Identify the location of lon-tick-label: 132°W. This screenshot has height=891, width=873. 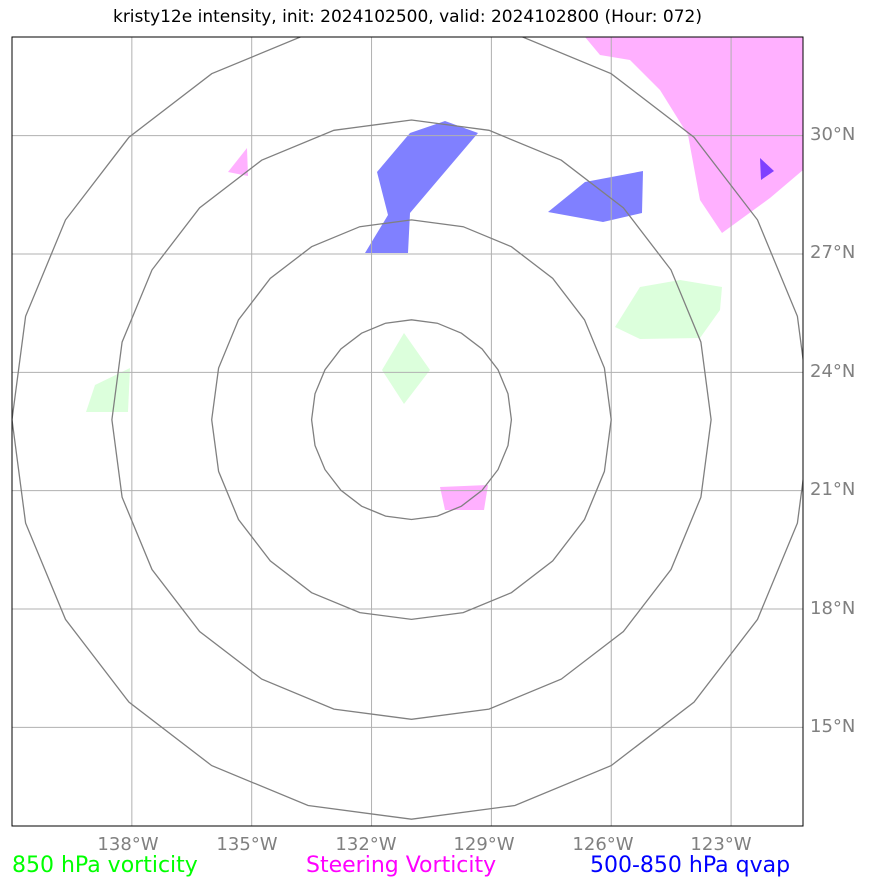
(365, 844).